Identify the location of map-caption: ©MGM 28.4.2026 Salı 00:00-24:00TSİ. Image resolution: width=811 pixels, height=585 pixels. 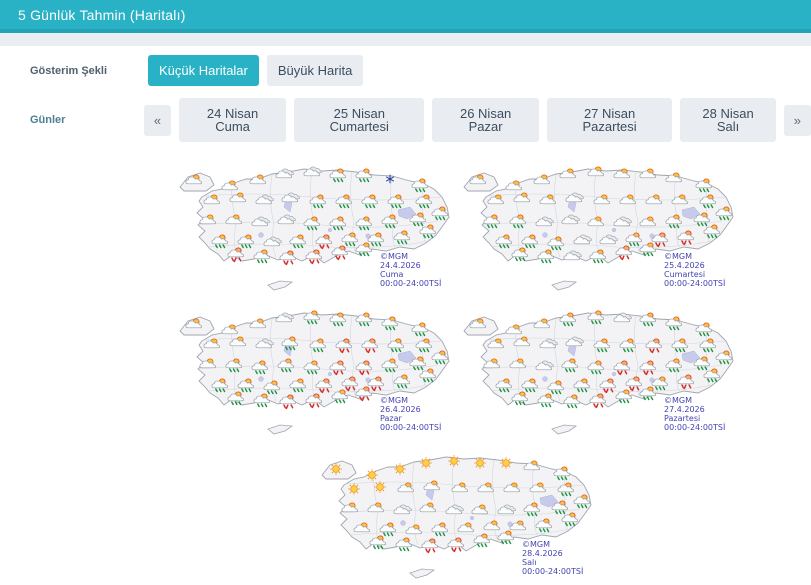
(552, 558).